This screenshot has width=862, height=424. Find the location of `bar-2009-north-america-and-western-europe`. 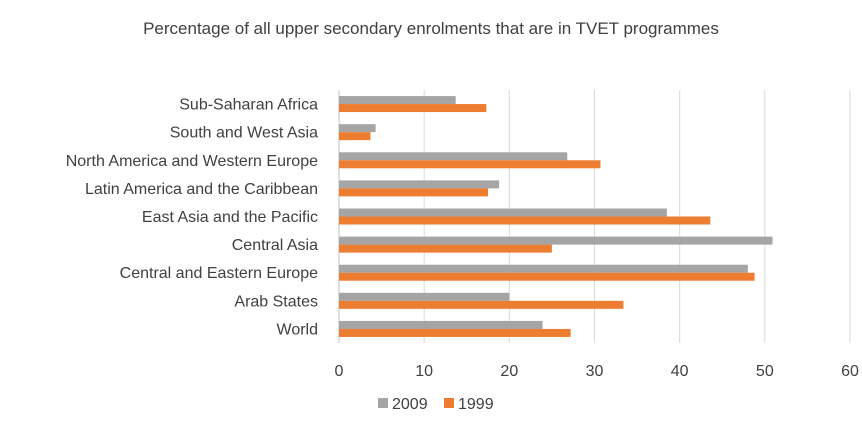

bar-2009-north-america-and-western-europe is located at coordinates (453, 156).